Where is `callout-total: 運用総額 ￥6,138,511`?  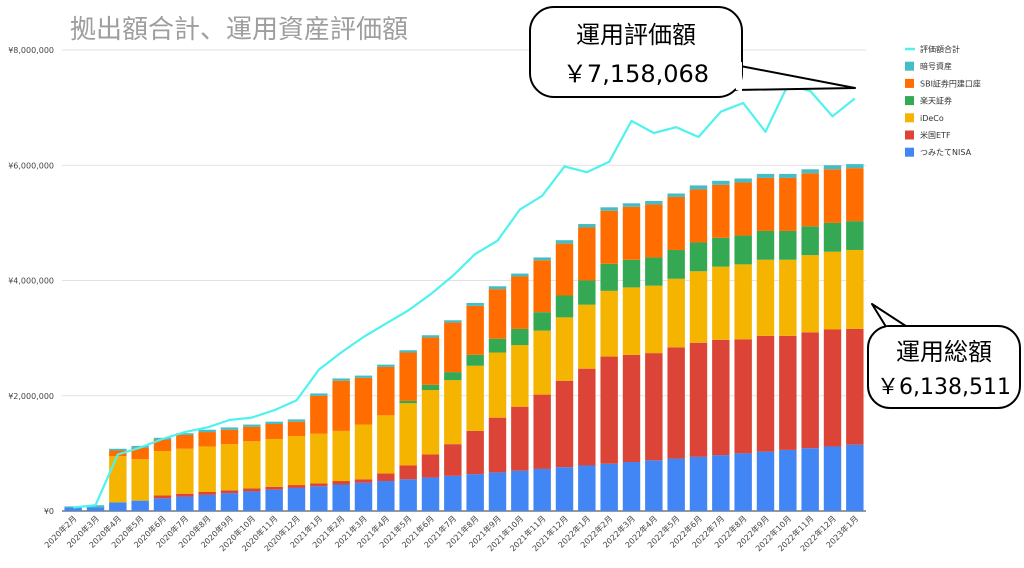 callout-total: 運用総額 ￥6,138,511 is located at coordinates (944, 356).